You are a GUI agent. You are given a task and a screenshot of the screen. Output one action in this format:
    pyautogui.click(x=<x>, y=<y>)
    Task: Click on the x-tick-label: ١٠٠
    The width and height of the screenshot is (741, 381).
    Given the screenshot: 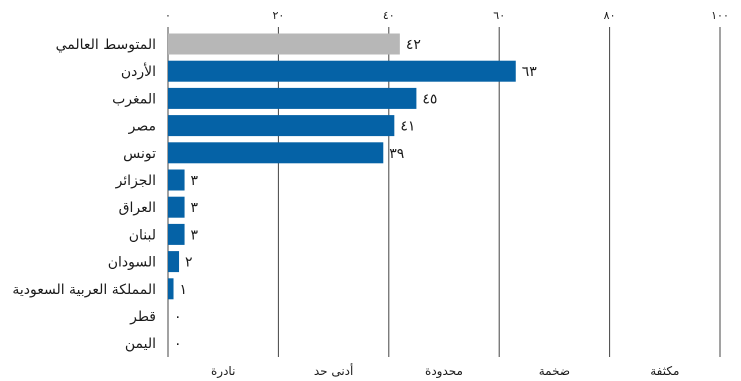 What is the action you would take?
    pyautogui.click(x=720, y=15)
    